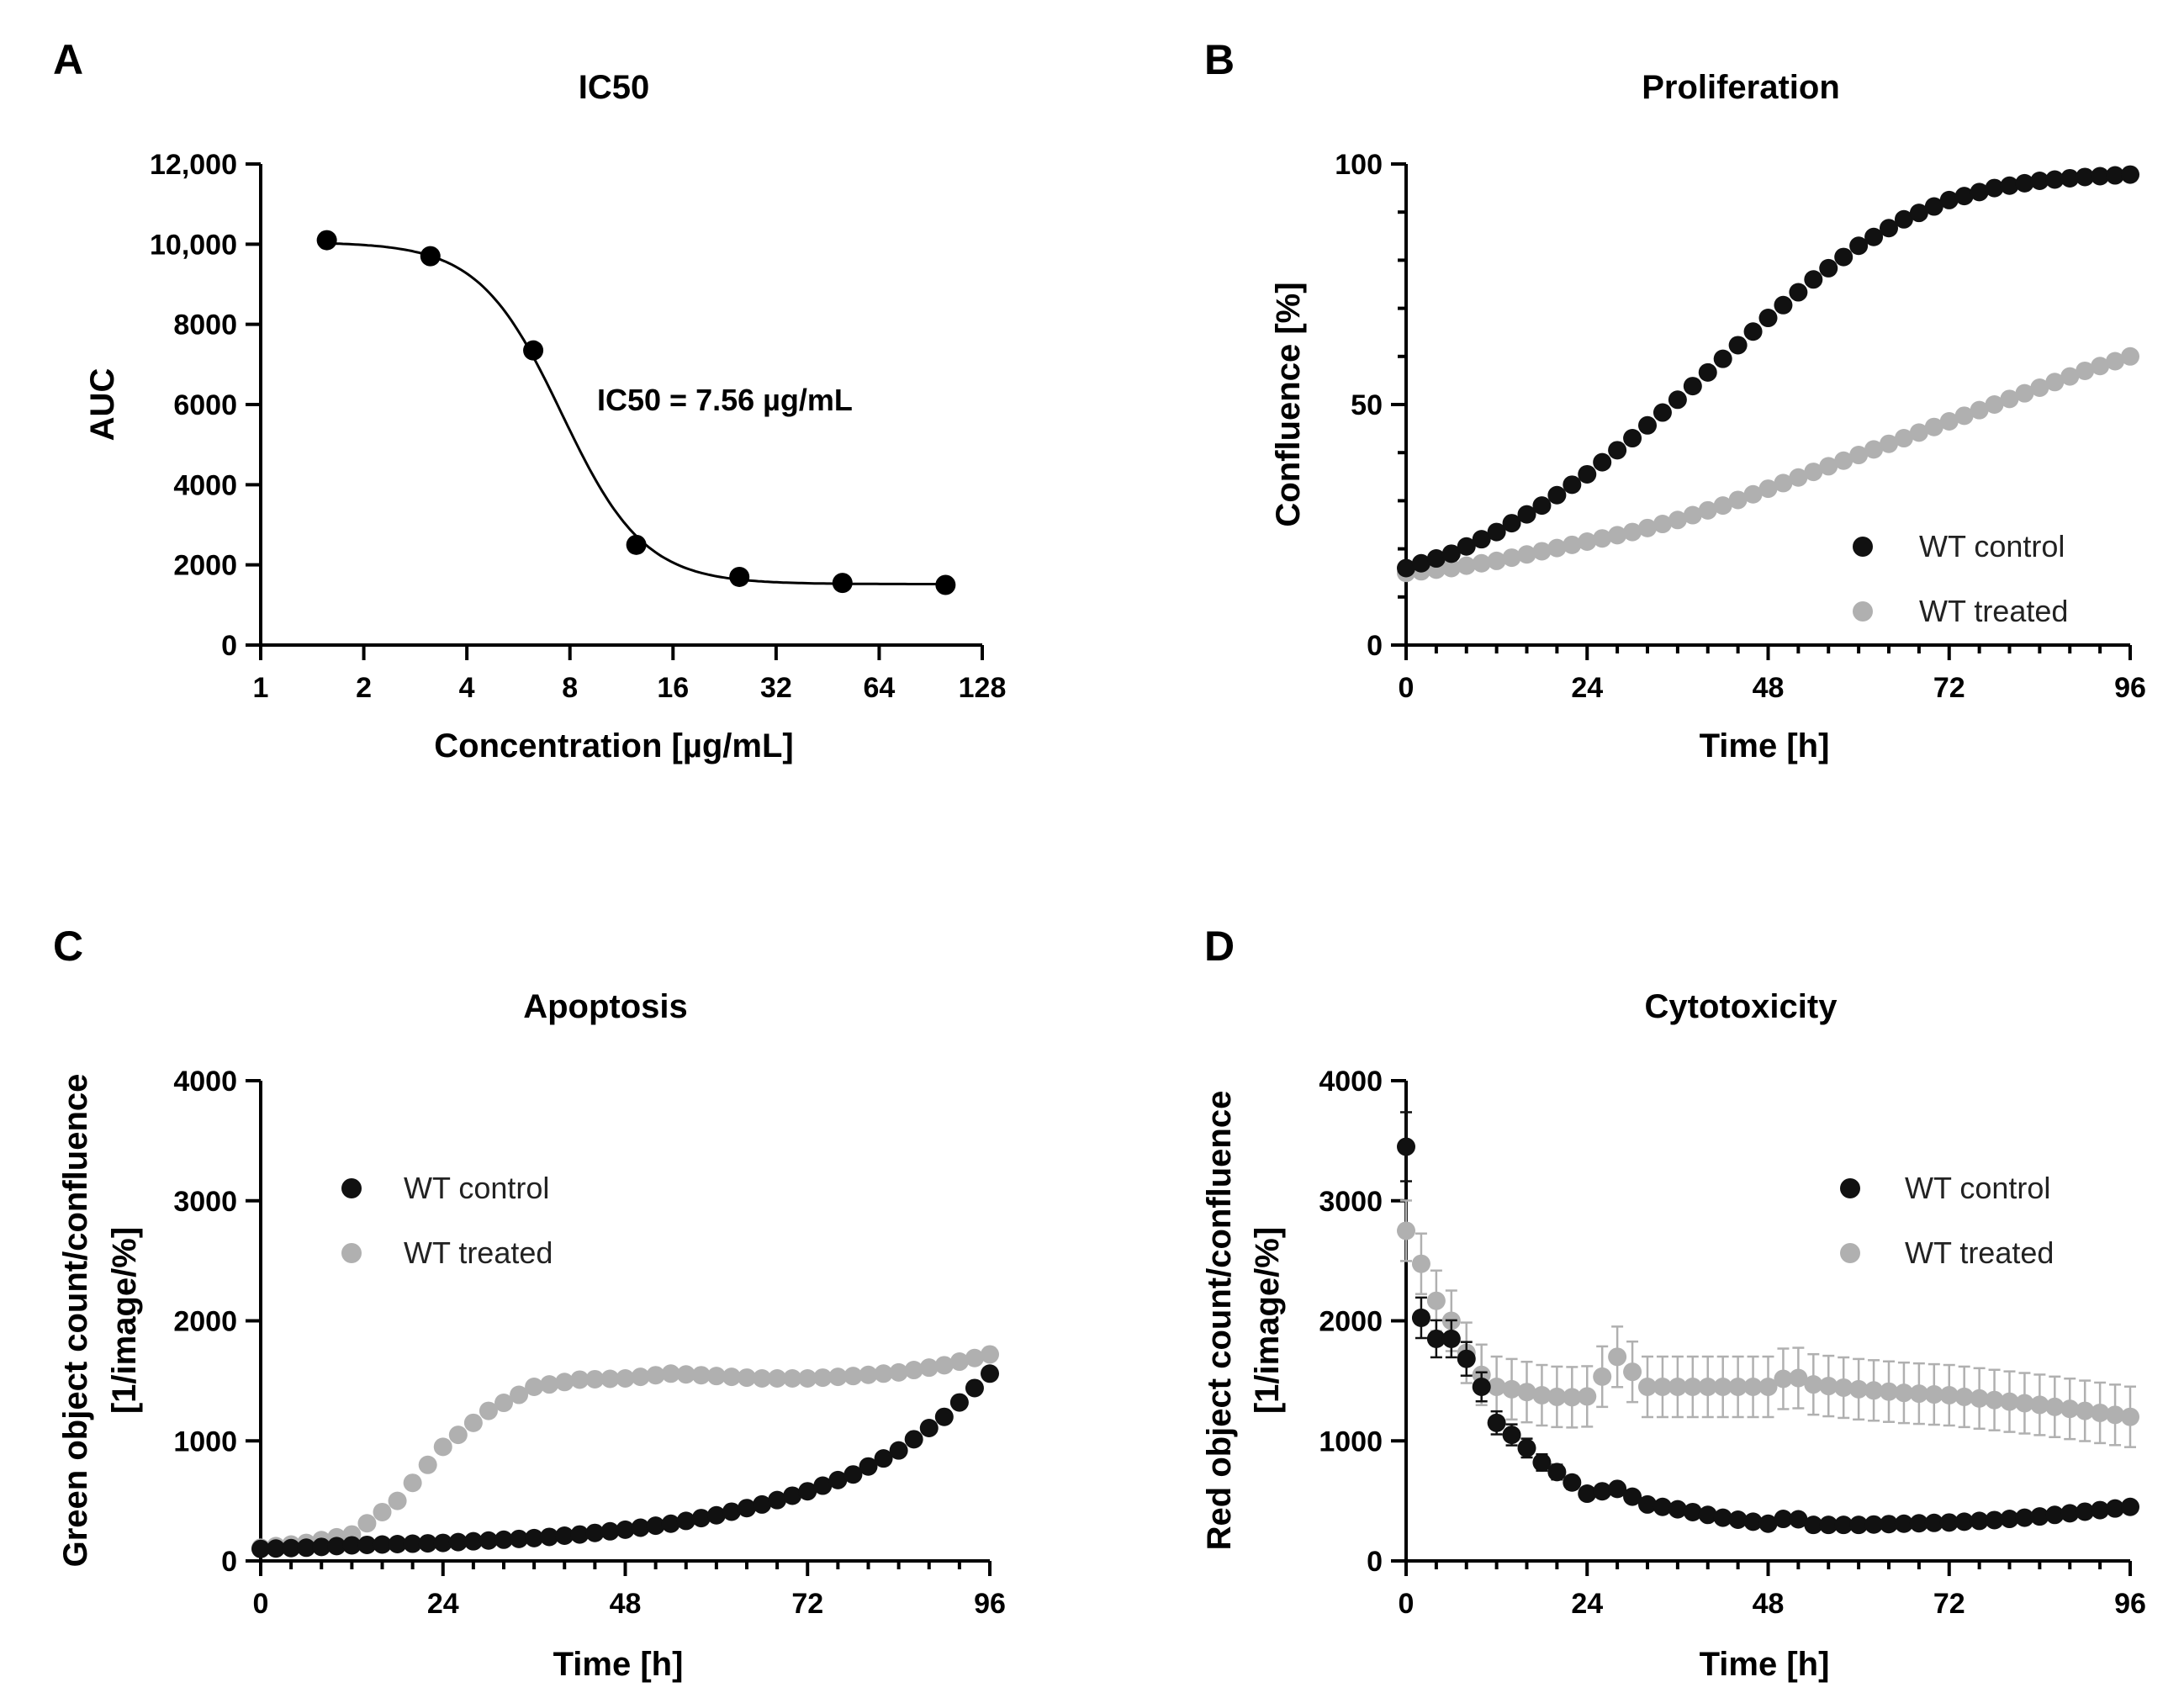  Describe the element at coordinates (618, 1664) in the screenshot. I see `x-axis-label-c: Time [h]` at that location.